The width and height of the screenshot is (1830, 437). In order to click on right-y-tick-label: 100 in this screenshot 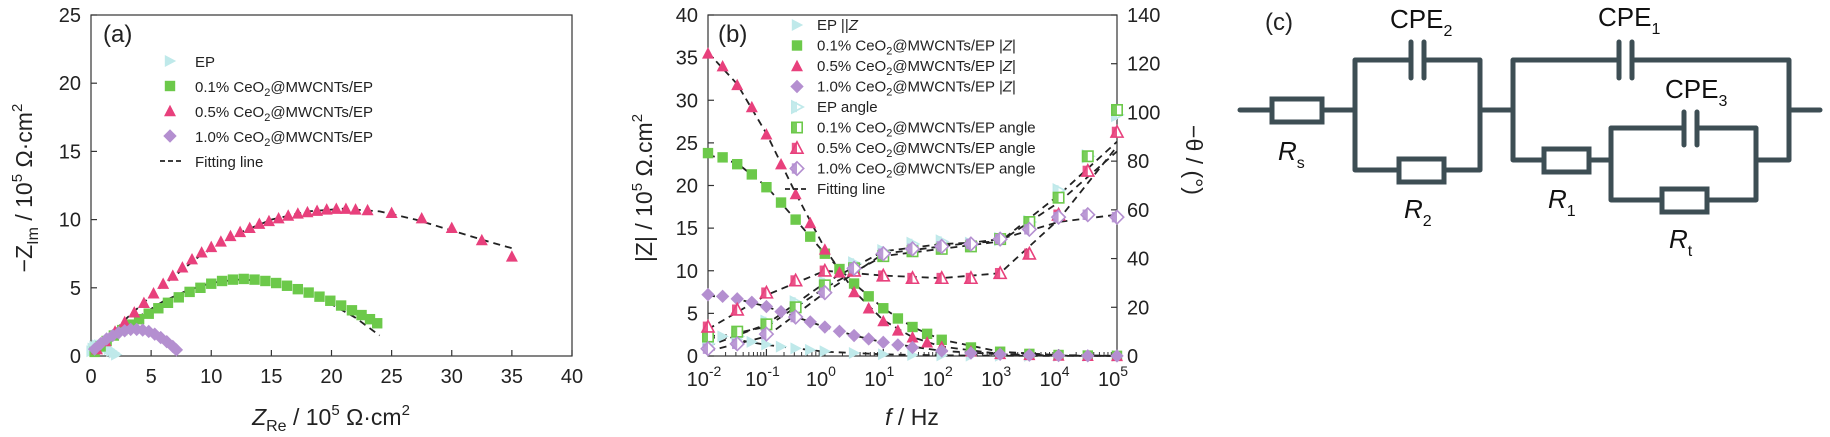, I will do `click(1143, 113)`.